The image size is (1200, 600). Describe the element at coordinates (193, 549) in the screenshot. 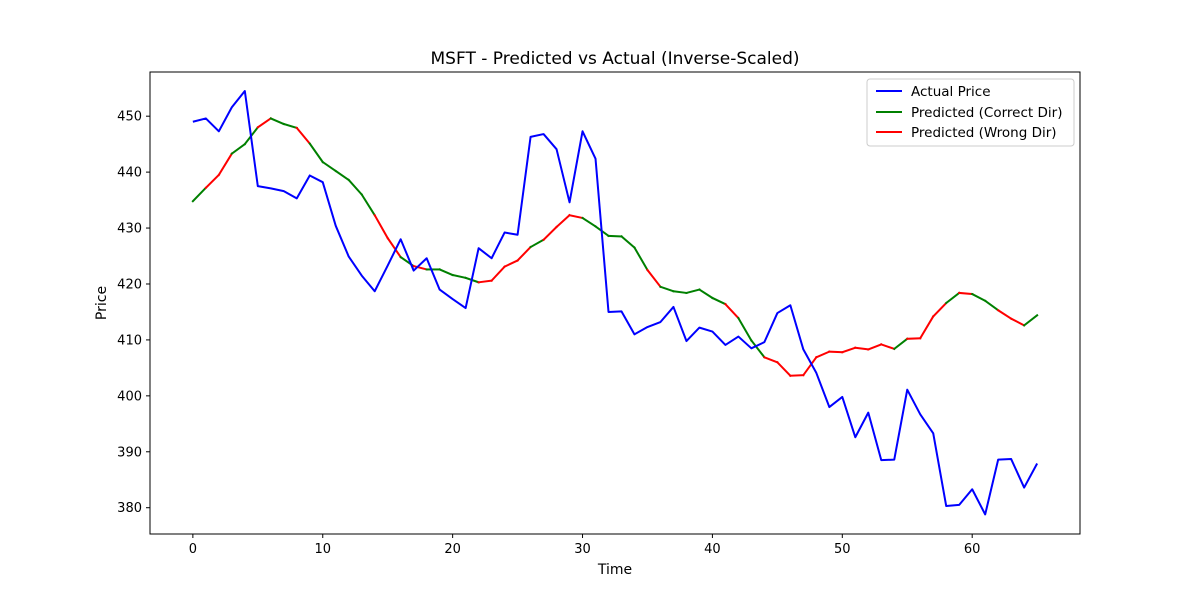

I see `x-tick-label: 0` at that location.